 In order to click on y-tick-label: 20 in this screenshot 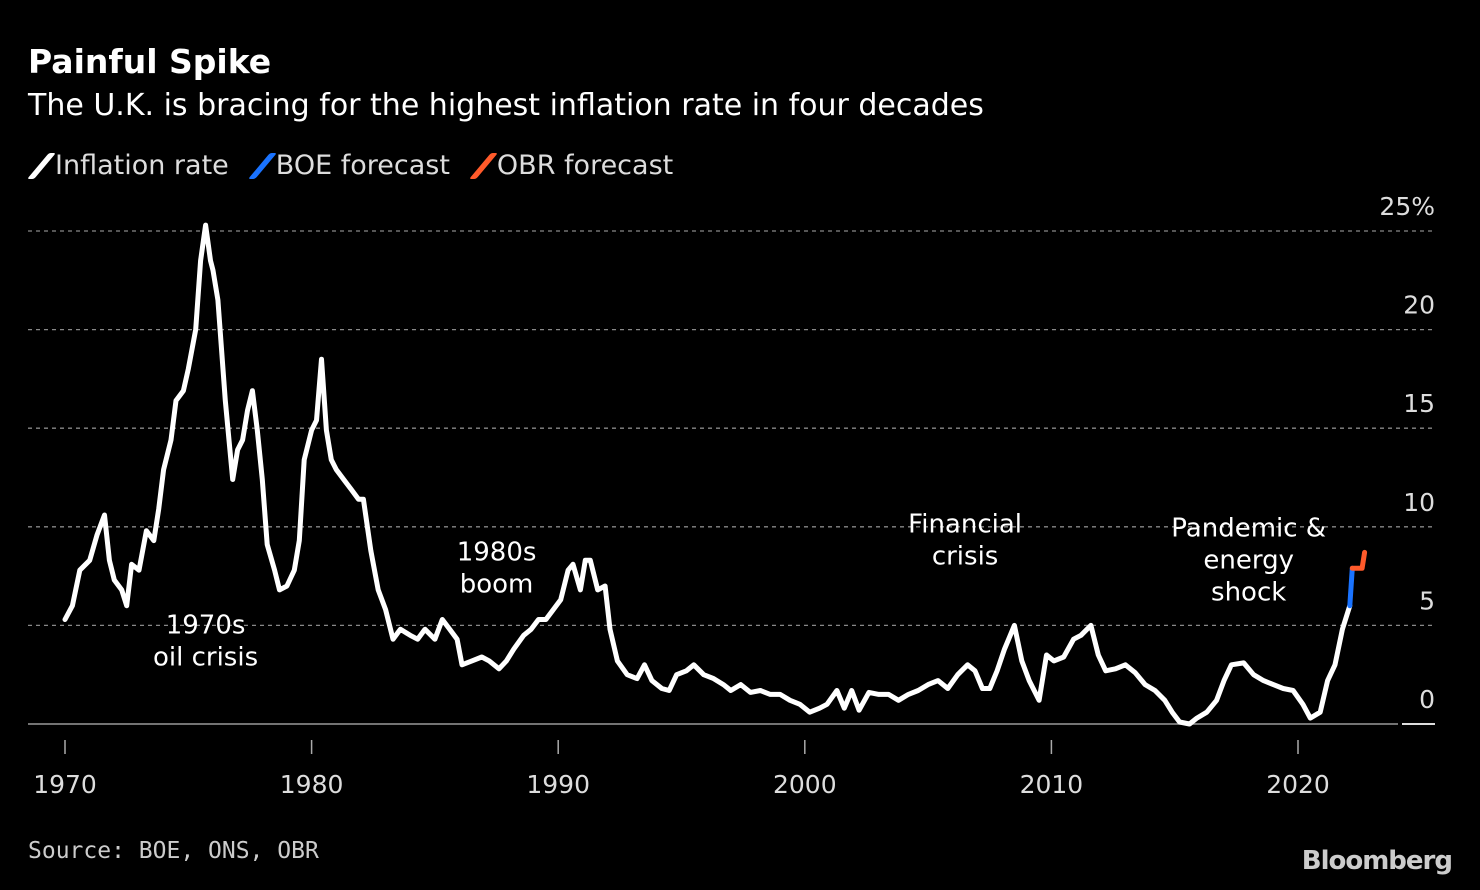, I will do `click(1419, 305)`.